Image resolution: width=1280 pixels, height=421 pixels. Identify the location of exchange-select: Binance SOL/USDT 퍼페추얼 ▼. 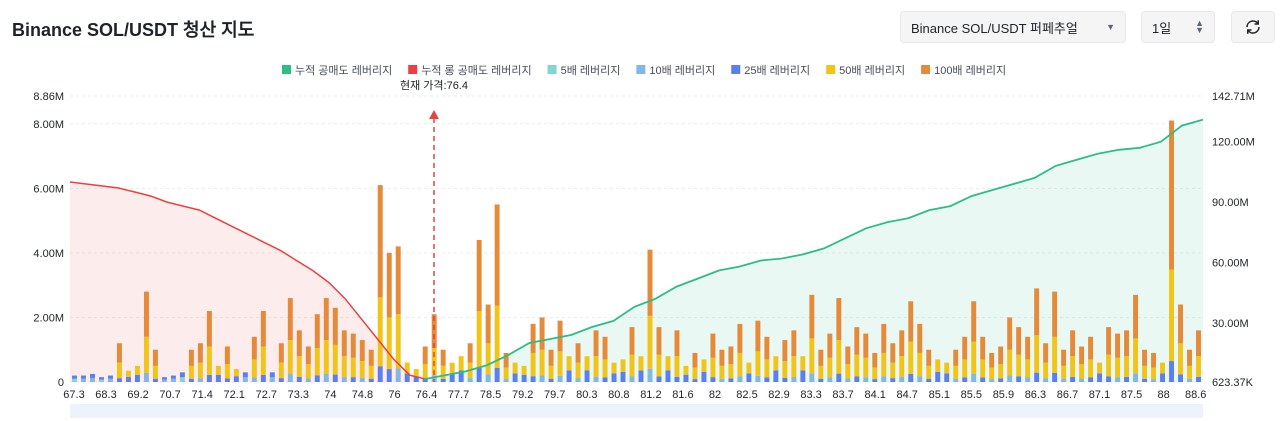
(1013, 27).